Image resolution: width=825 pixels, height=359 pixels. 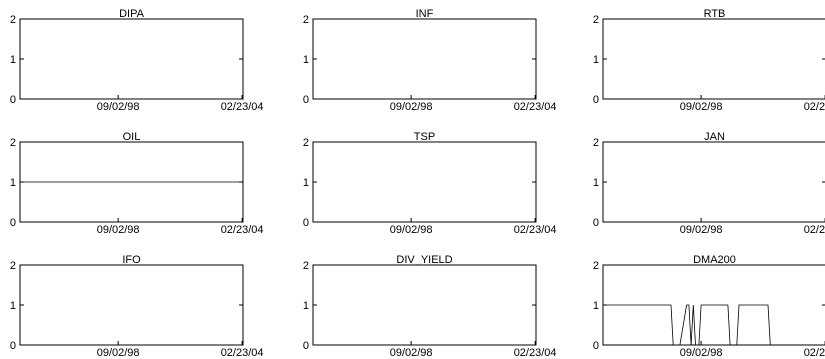 I want to click on y-tick-label-7-1: 1, so click(x=13, y=306).